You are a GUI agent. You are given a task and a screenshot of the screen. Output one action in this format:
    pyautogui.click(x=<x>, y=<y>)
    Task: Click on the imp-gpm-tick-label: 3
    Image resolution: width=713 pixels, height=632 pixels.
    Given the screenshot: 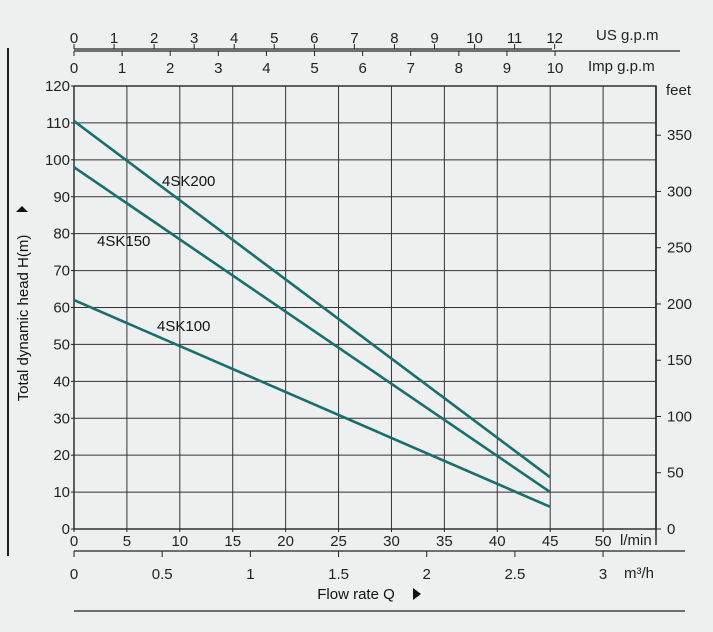 What is the action you would take?
    pyautogui.click(x=218, y=68)
    